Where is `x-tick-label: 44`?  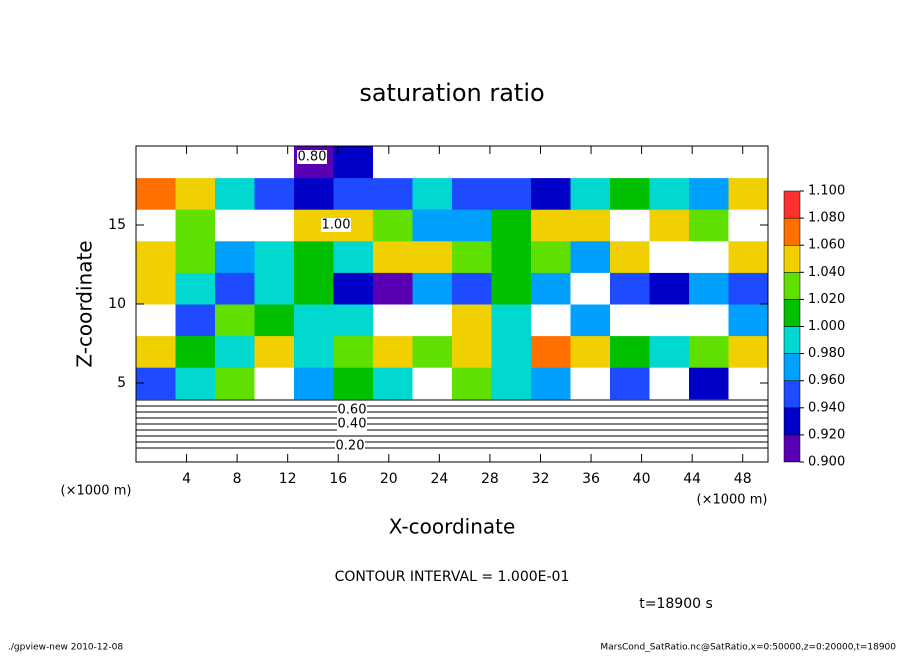 x-tick-label: 44 is located at coordinates (692, 479).